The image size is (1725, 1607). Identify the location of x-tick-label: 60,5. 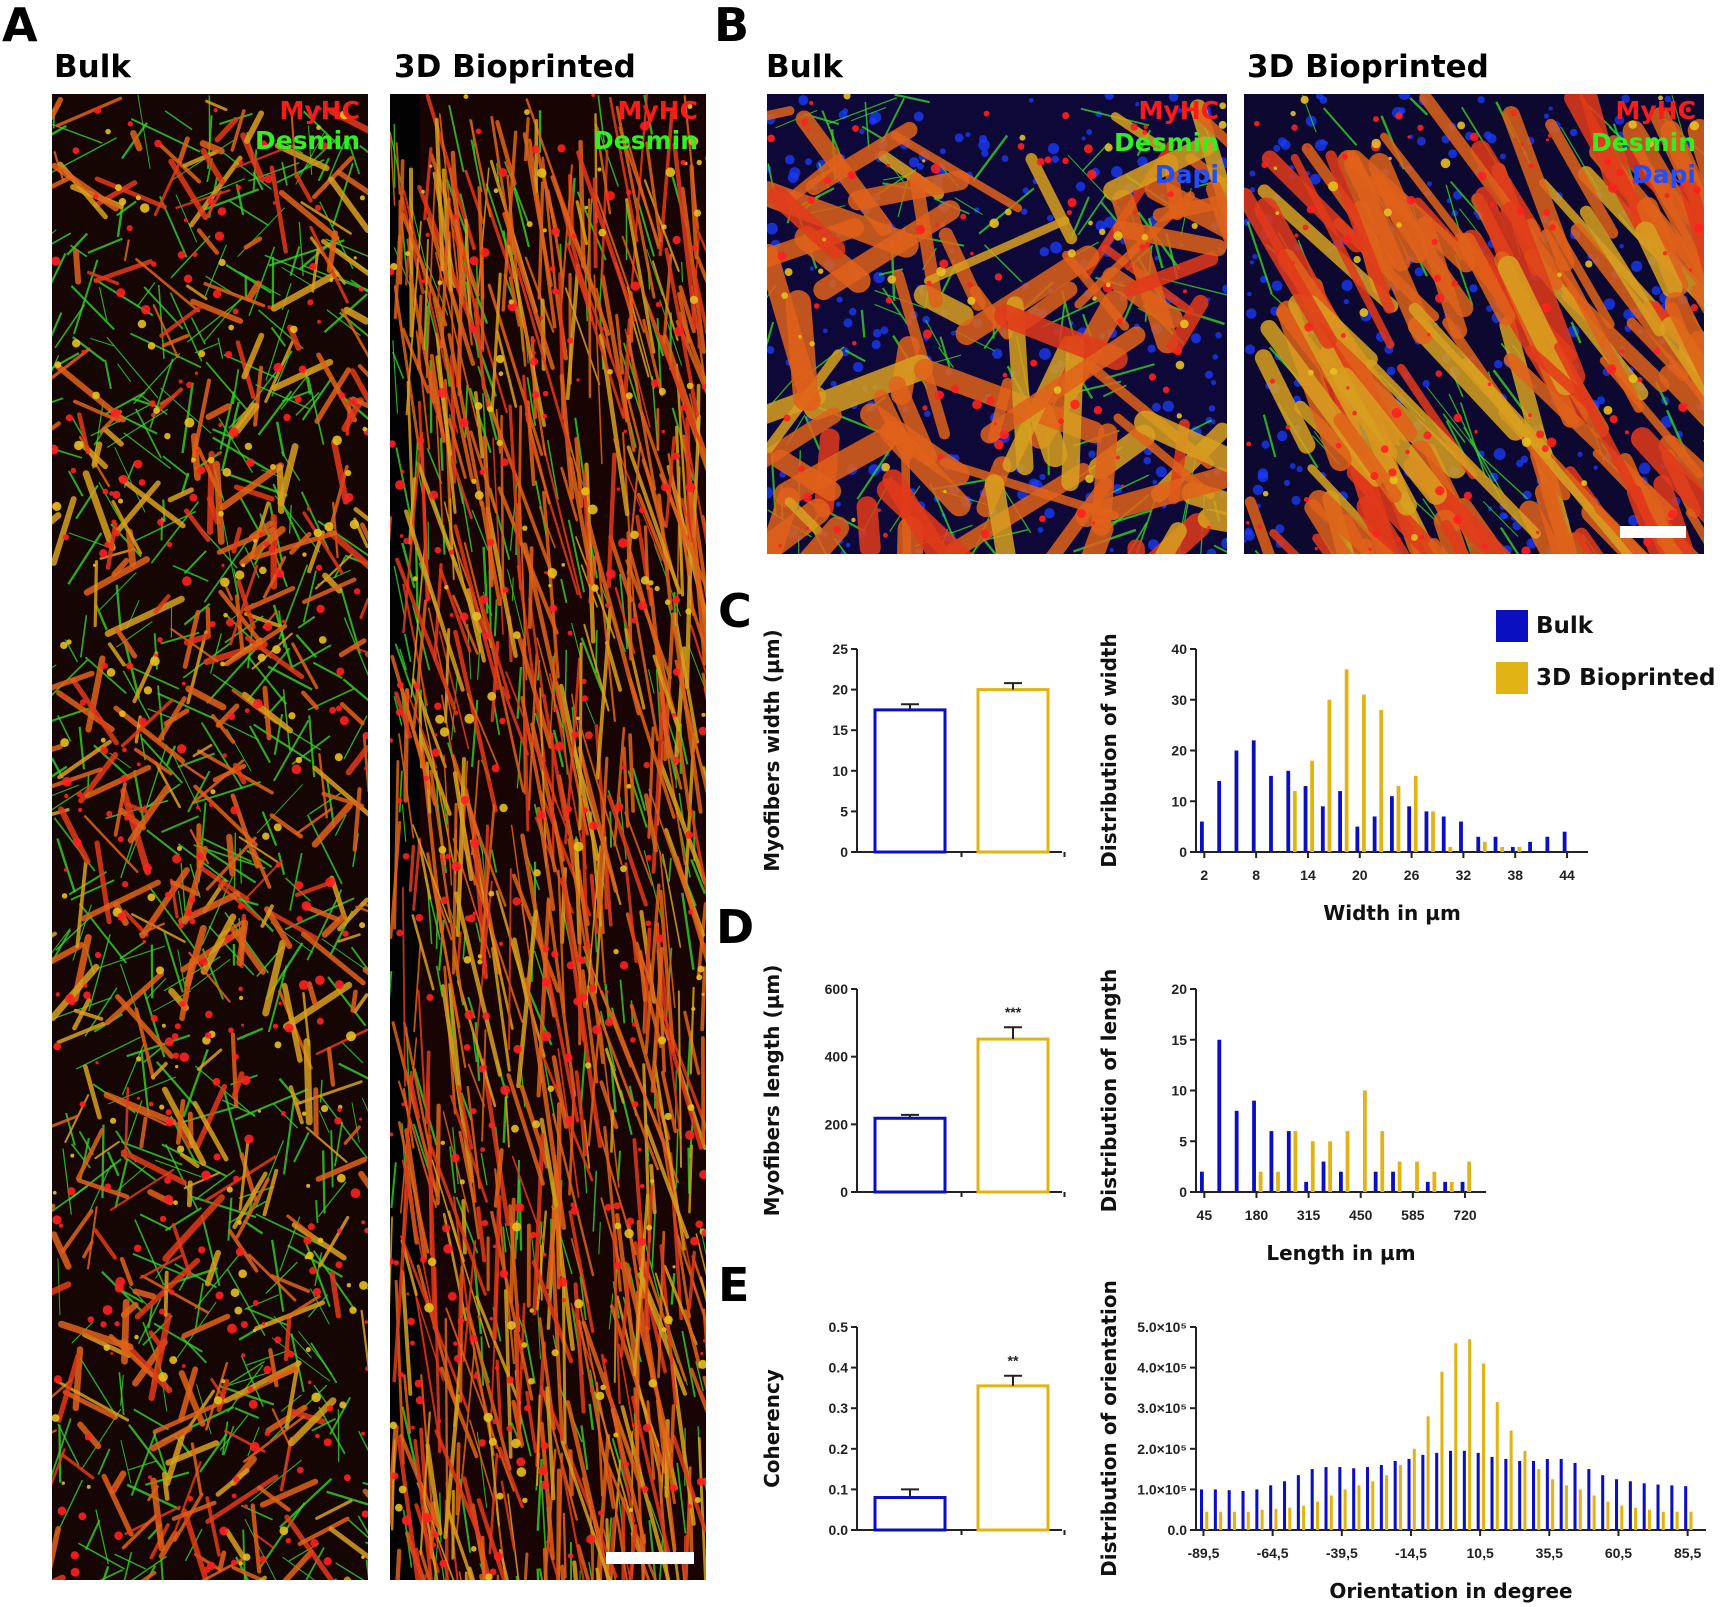
(1618, 1553).